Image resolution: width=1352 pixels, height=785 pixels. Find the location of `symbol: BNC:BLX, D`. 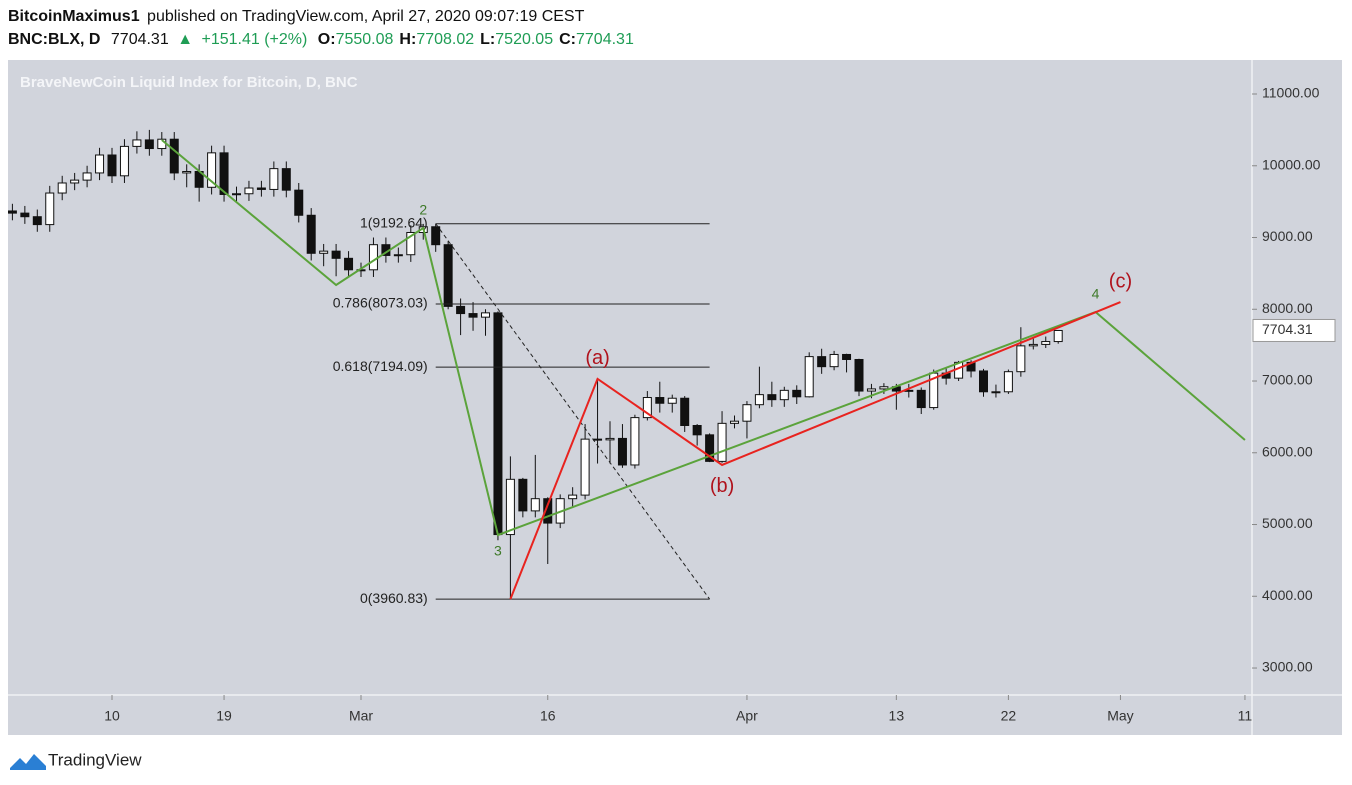

symbol: BNC:BLX, D is located at coordinates (54, 39).